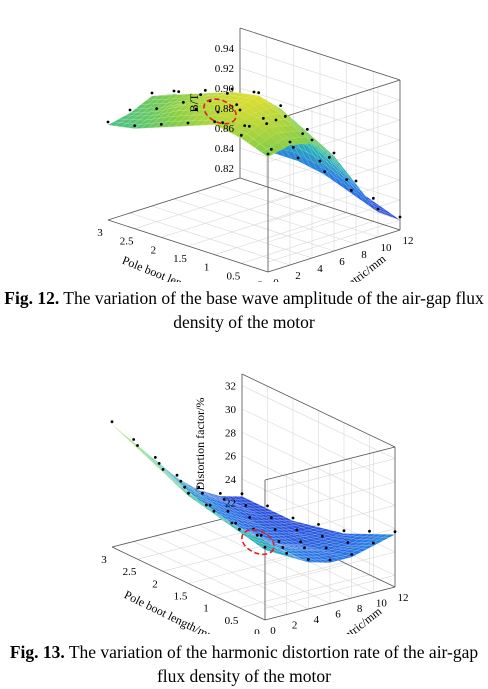 The image size is (488, 689). Describe the element at coordinates (295, 626) in the screenshot. I see `y-tick-label: 2` at that location.